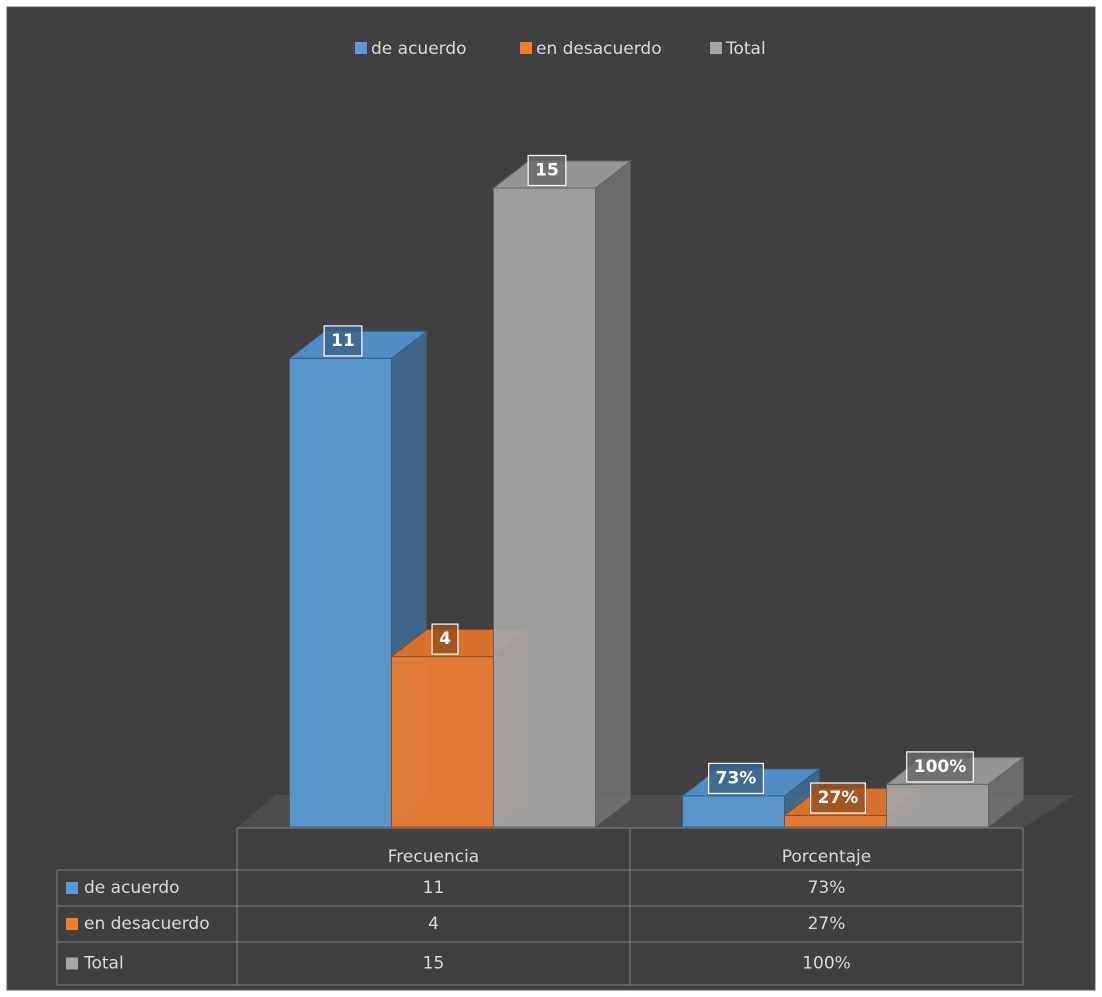 This screenshot has width=1102, height=997. I want to click on data-label: 27%, so click(838, 798).